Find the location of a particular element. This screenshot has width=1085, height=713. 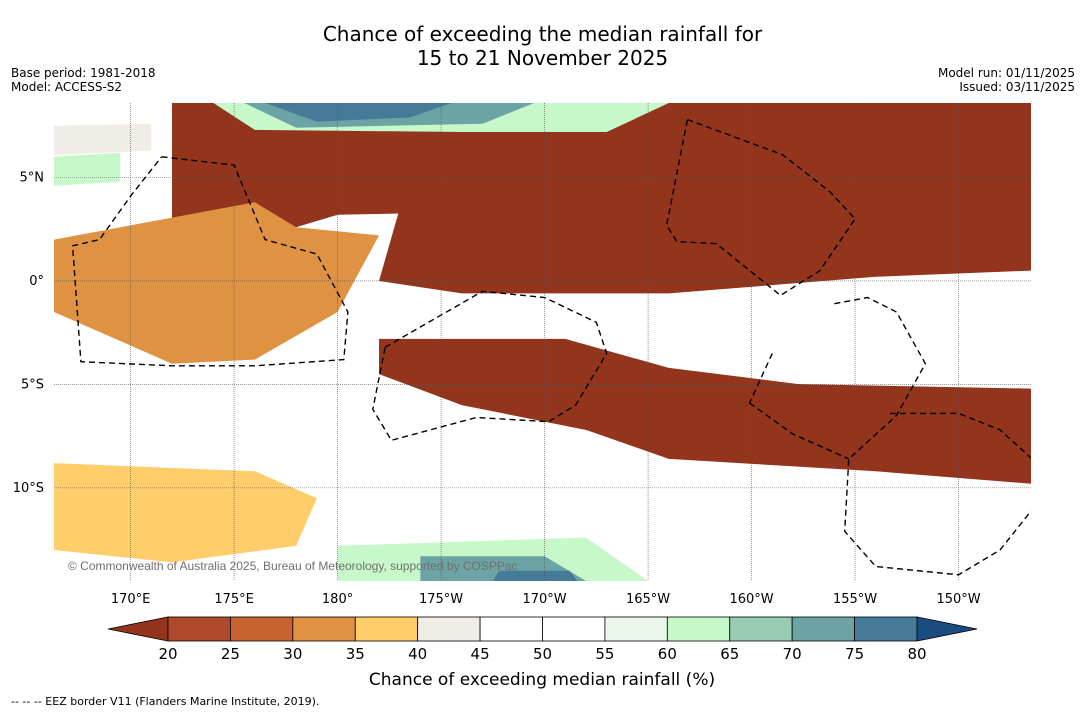

colorbar-tick-label: 80 is located at coordinates (916, 654).